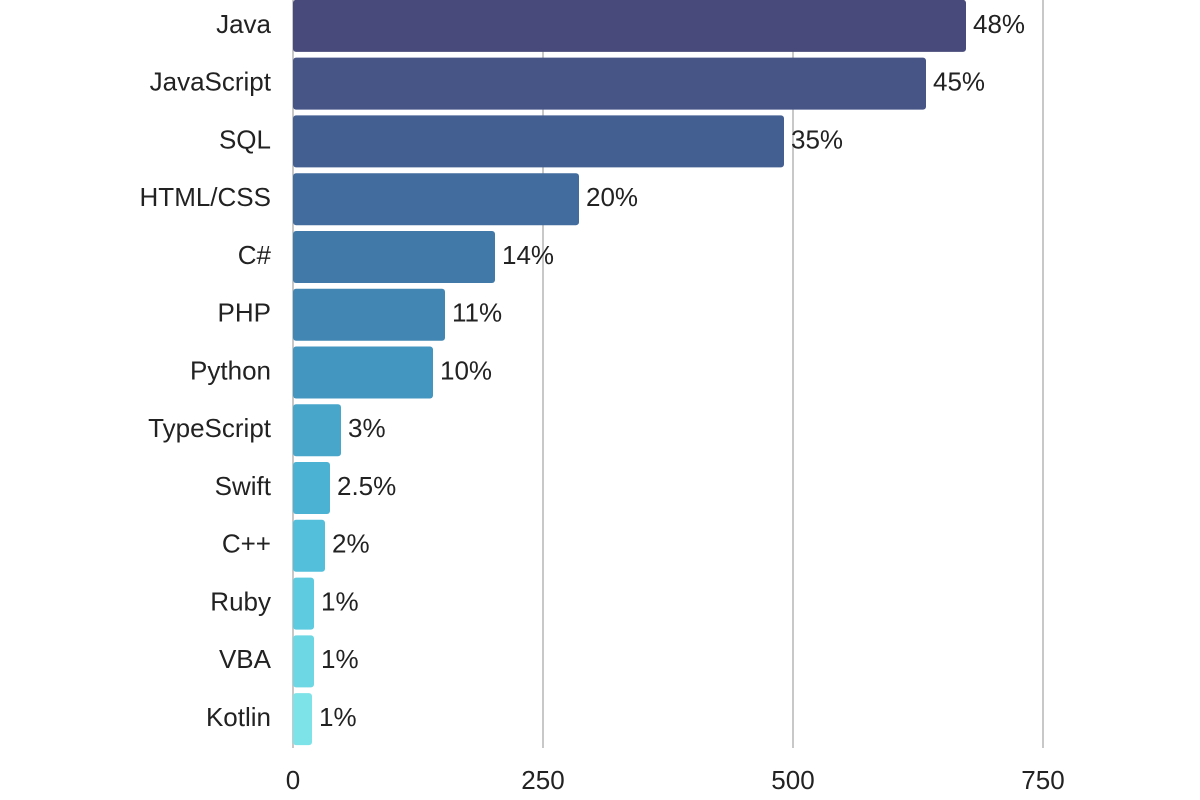 This screenshot has height=800, width=1200. What do you see at coordinates (466, 370) in the screenshot?
I see `value-label: 10%` at bounding box center [466, 370].